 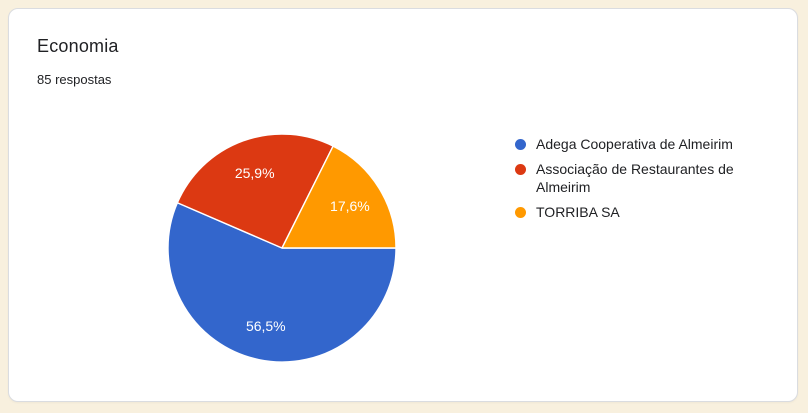 I want to click on legend-item-1: Adega Cooperativa de Almeirim, so click(x=650, y=144).